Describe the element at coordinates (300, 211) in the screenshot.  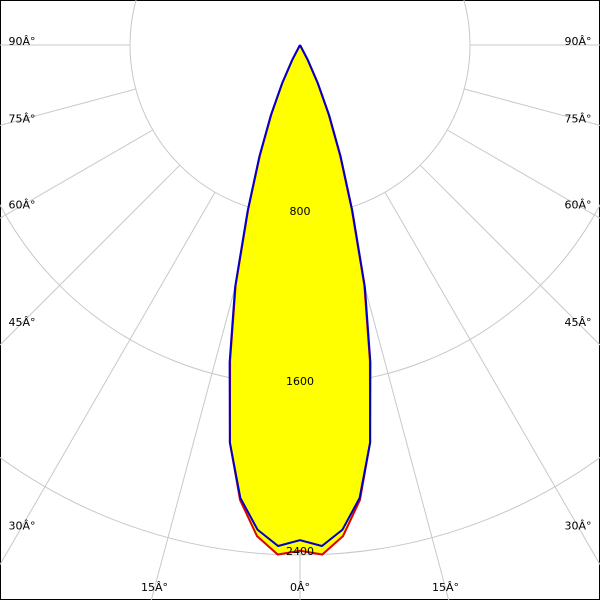
I see `ring-label: 800` at that location.